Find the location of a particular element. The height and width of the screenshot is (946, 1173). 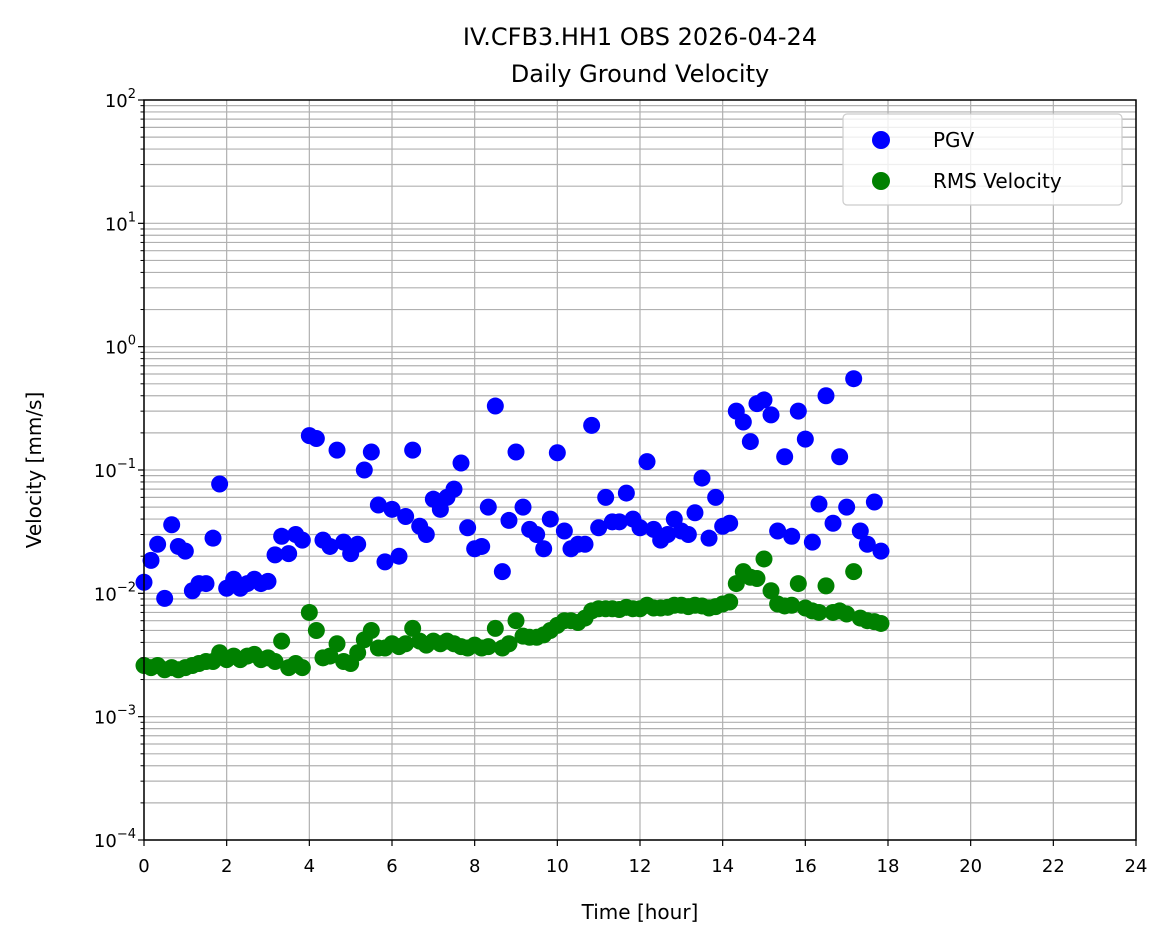

y-tick-exponent: −3 is located at coordinates (126, 711).